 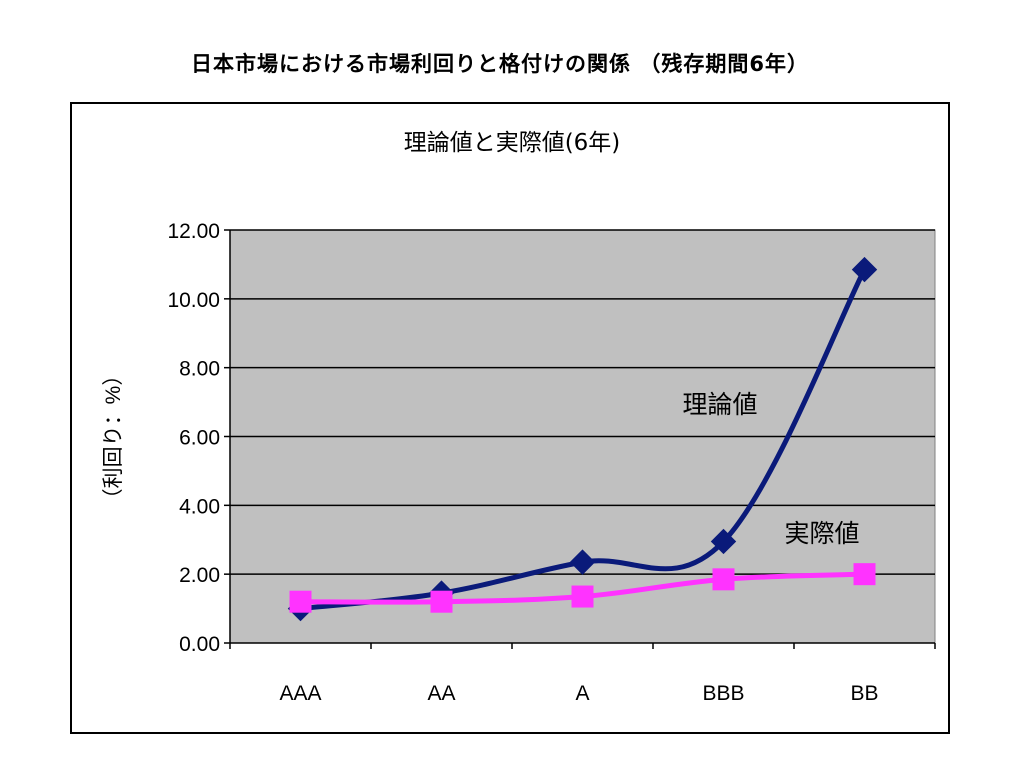 What do you see at coordinates (199, 575) in the screenshot?
I see `y-tick-label: 2.00` at bounding box center [199, 575].